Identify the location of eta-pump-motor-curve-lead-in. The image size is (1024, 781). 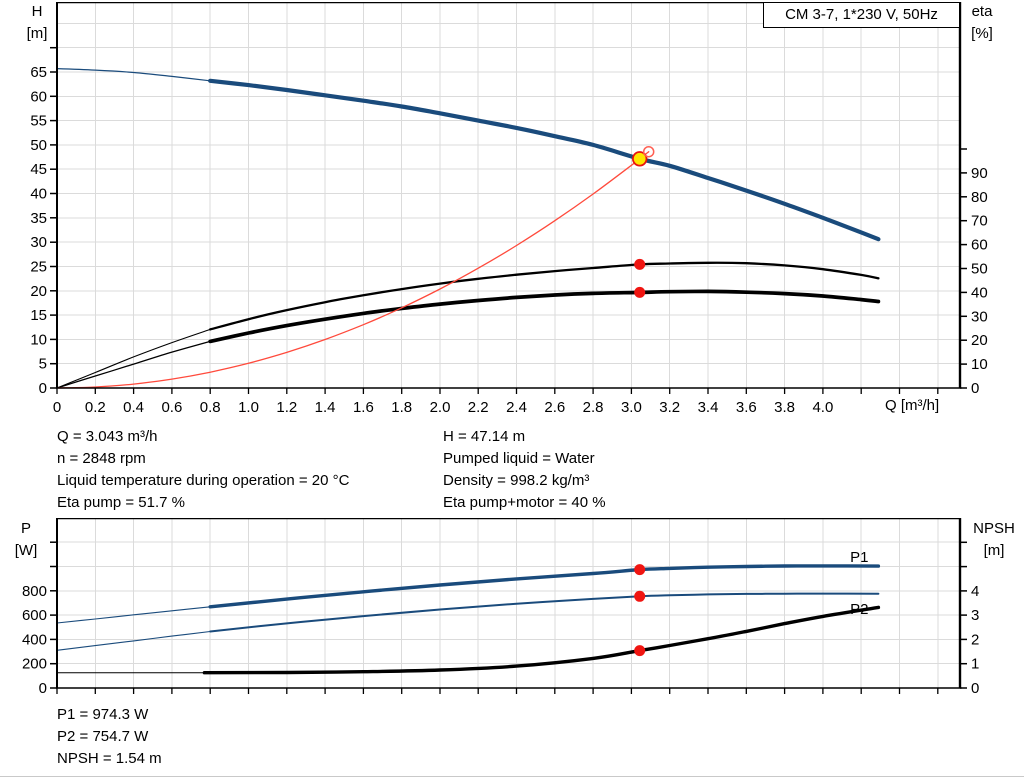
(133, 364).